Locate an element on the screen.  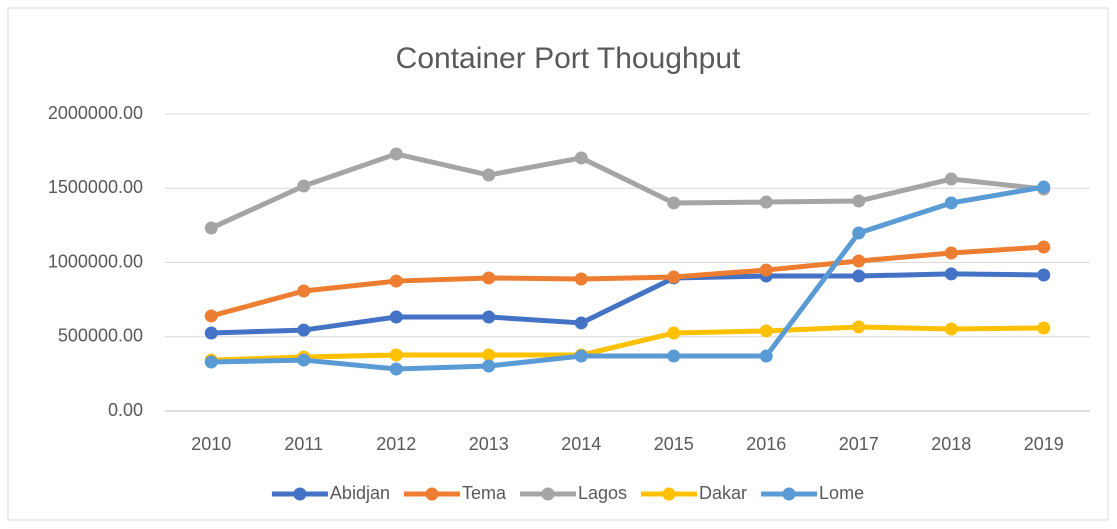
legend-label: Tema is located at coordinates (484, 493).